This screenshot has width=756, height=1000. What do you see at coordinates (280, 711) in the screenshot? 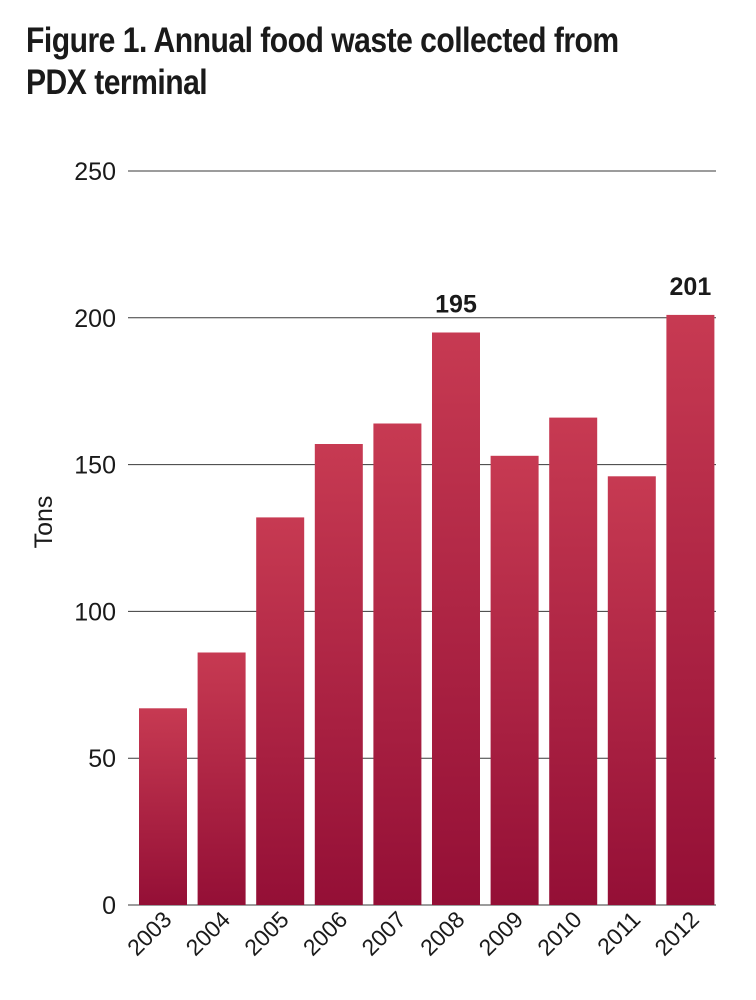
I see `bar-2005` at bounding box center [280, 711].